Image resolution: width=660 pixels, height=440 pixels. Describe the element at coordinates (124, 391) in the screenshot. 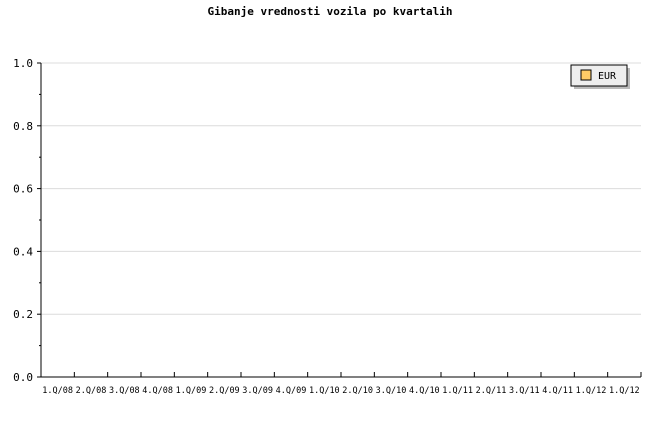

I see `x-tick-label: 3.Q/08` at that location.